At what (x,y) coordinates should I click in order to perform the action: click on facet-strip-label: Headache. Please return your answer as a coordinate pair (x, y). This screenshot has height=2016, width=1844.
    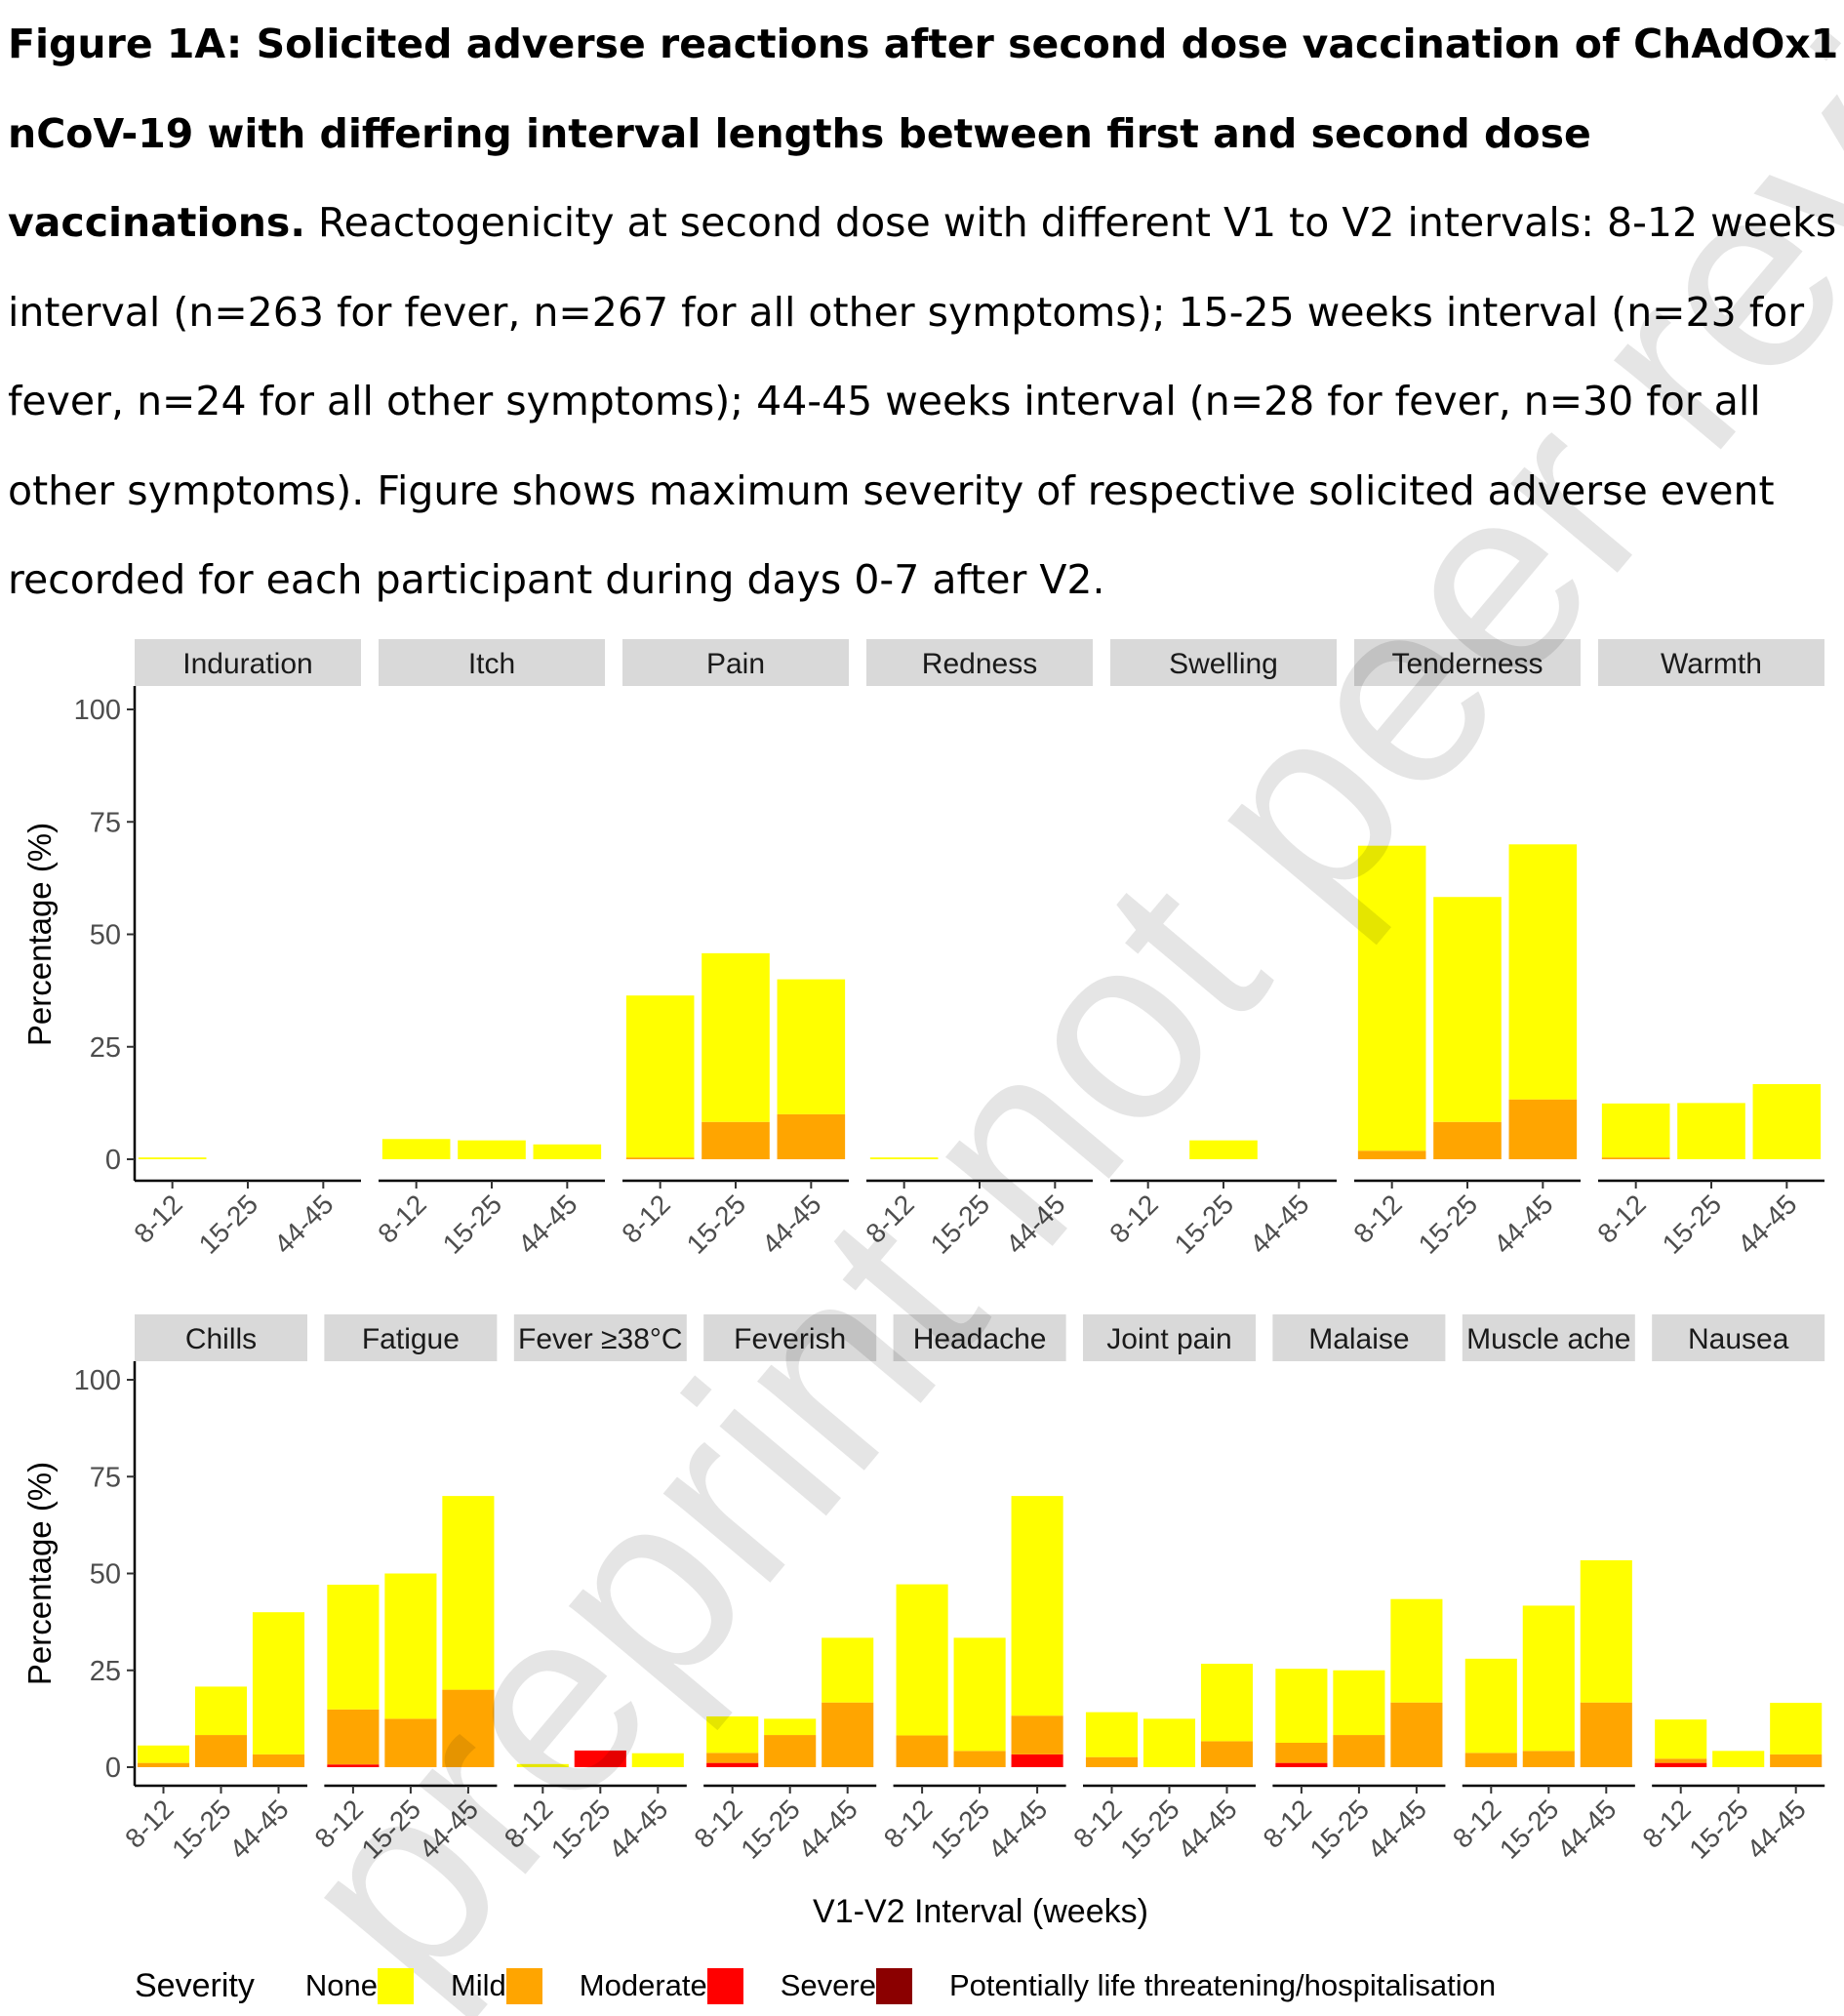
    Looking at the image, I should click on (980, 1339).